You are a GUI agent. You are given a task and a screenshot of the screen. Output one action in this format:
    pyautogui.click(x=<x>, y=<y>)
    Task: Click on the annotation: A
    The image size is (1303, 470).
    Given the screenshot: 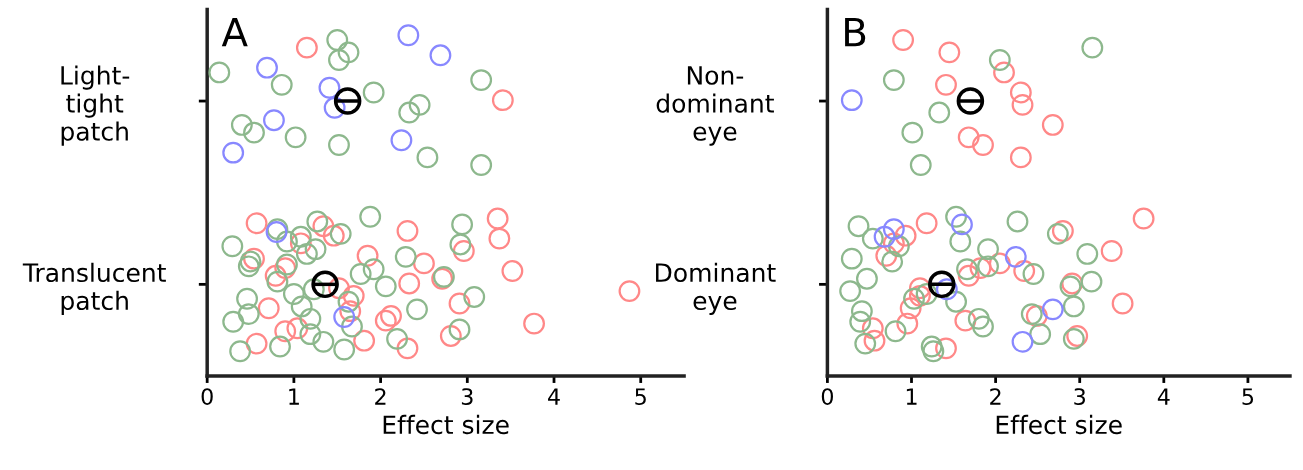 What is the action you would take?
    pyautogui.click(x=234, y=32)
    